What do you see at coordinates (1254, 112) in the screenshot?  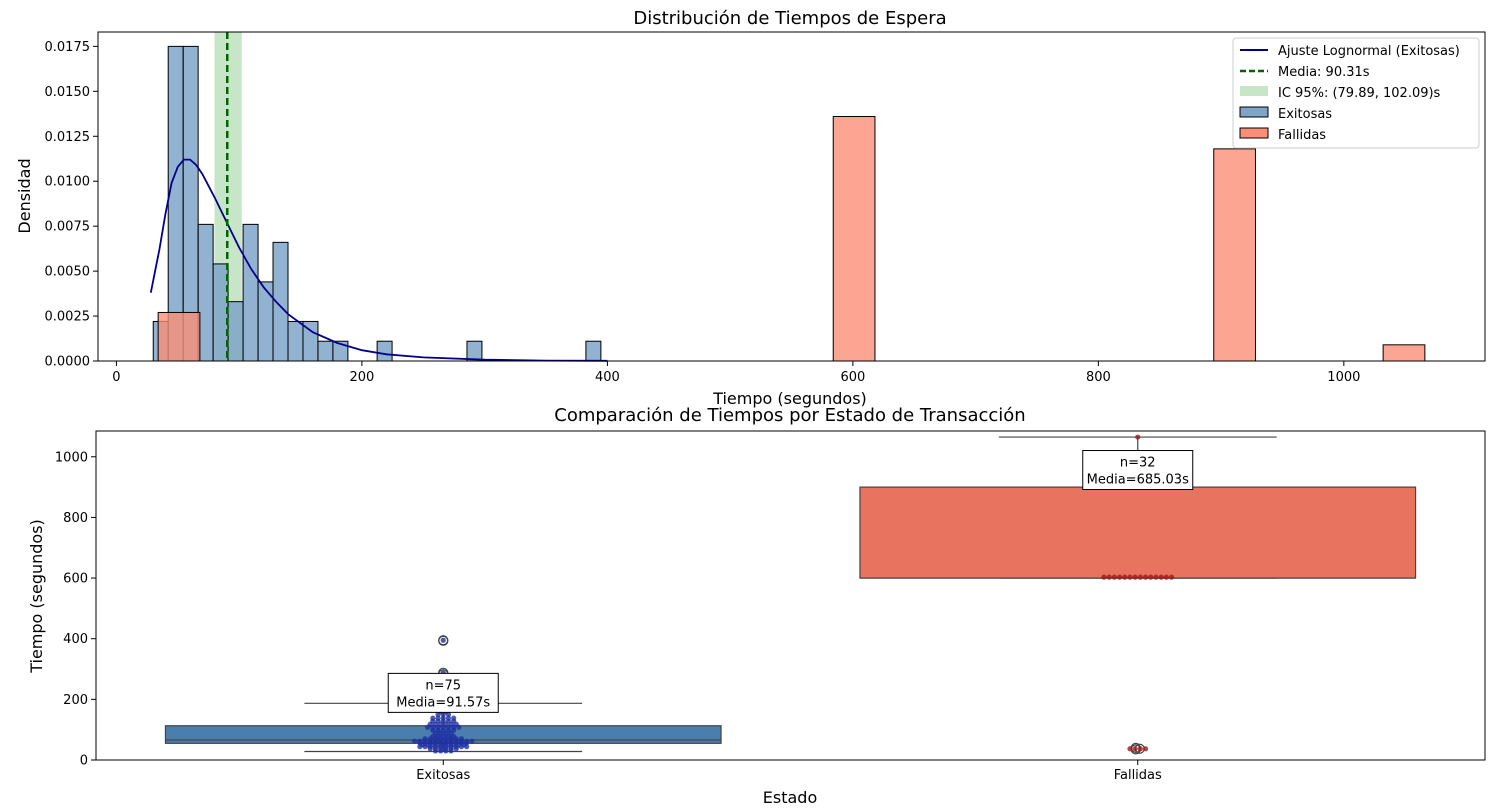 I see `legend-exitosas-swatch` at bounding box center [1254, 112].